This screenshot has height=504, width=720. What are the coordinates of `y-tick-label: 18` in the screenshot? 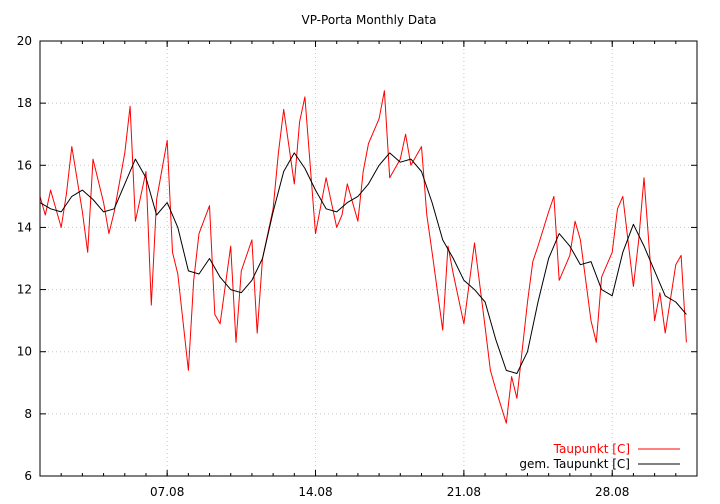 It's located at (24, 103).